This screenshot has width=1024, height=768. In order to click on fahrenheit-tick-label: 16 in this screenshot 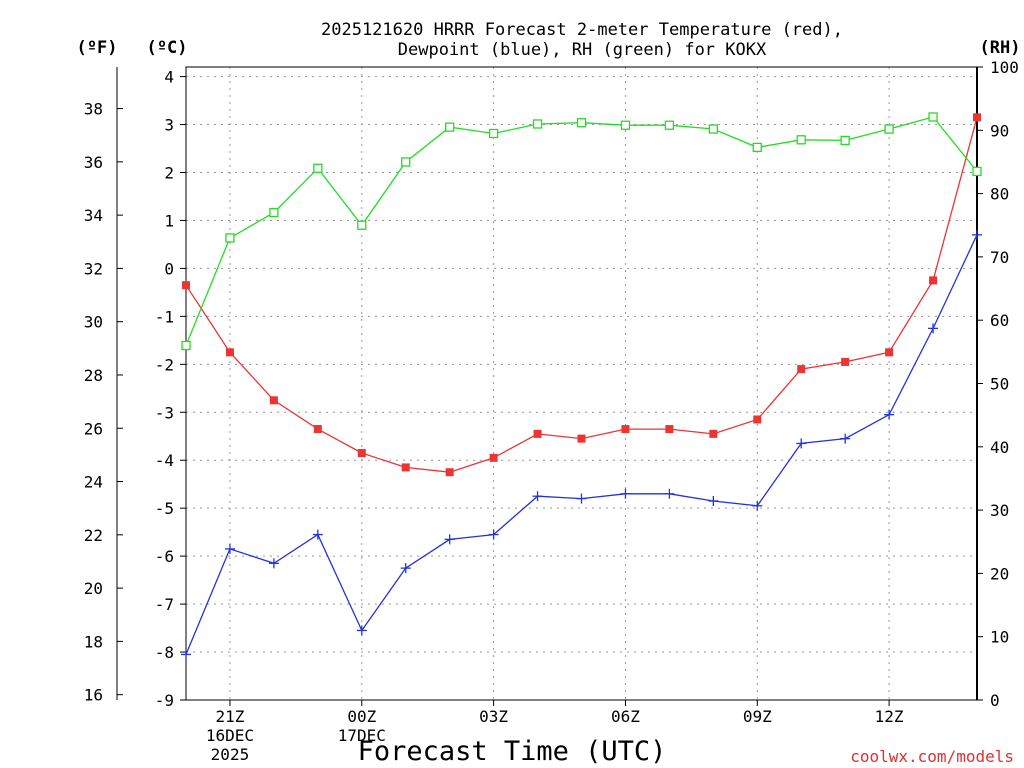, I will do `click(93, 695)`.